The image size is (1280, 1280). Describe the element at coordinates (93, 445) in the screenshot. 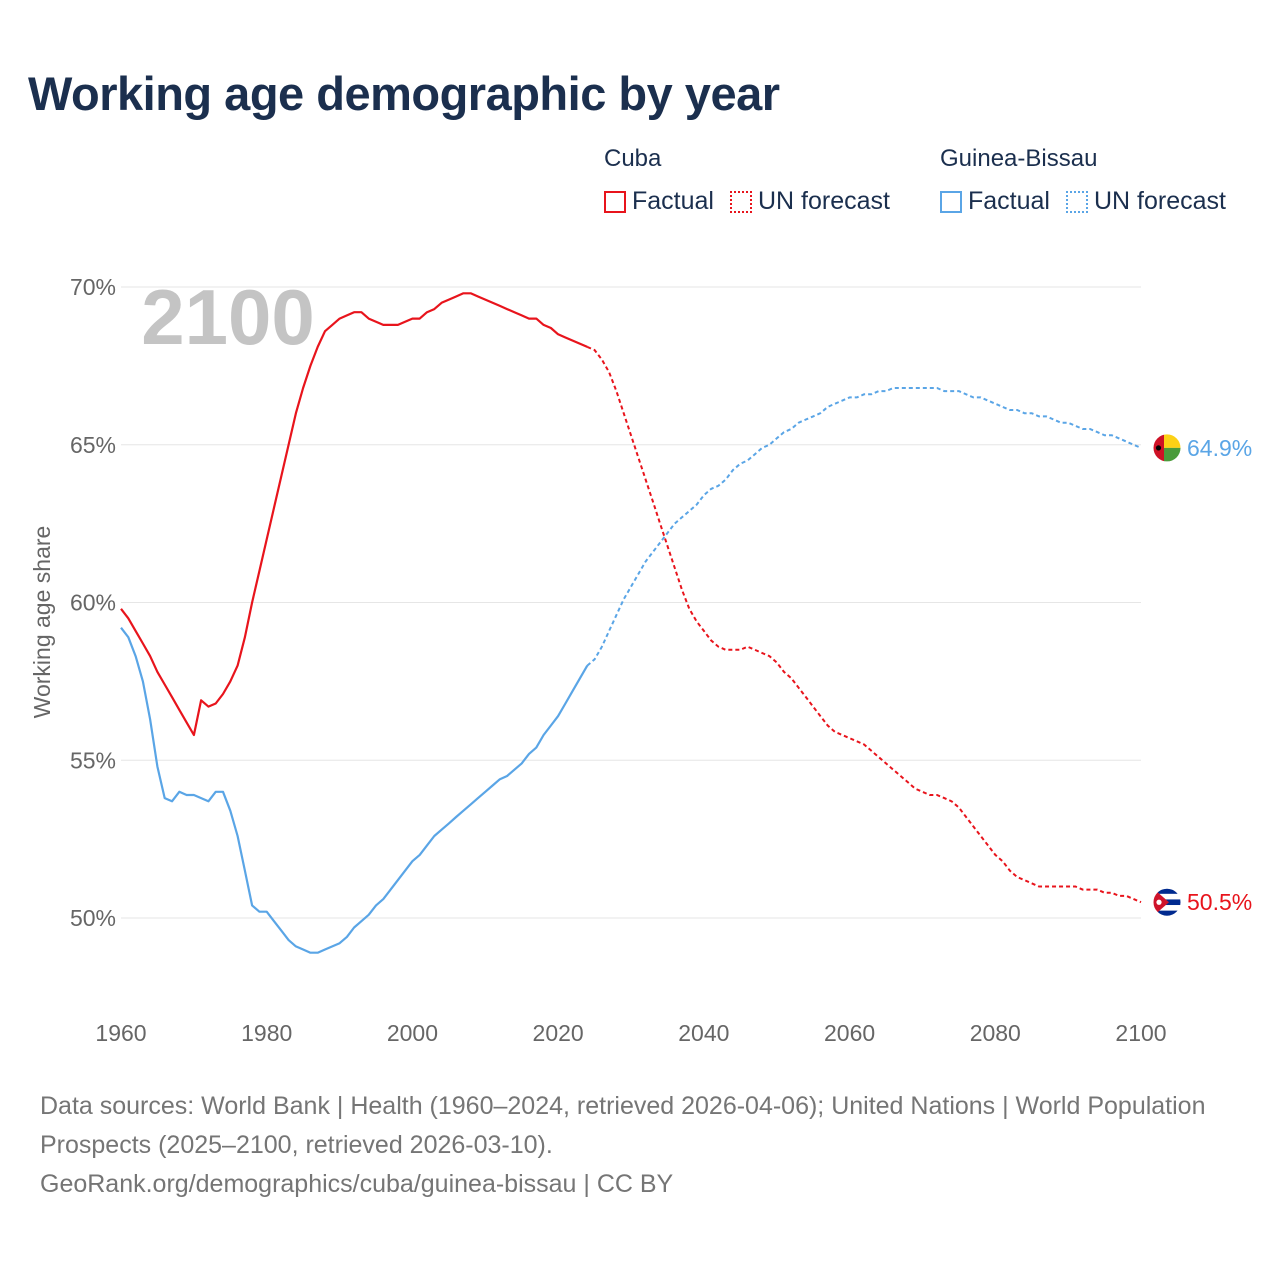

I see `y-tick-label: 65%` at that location.